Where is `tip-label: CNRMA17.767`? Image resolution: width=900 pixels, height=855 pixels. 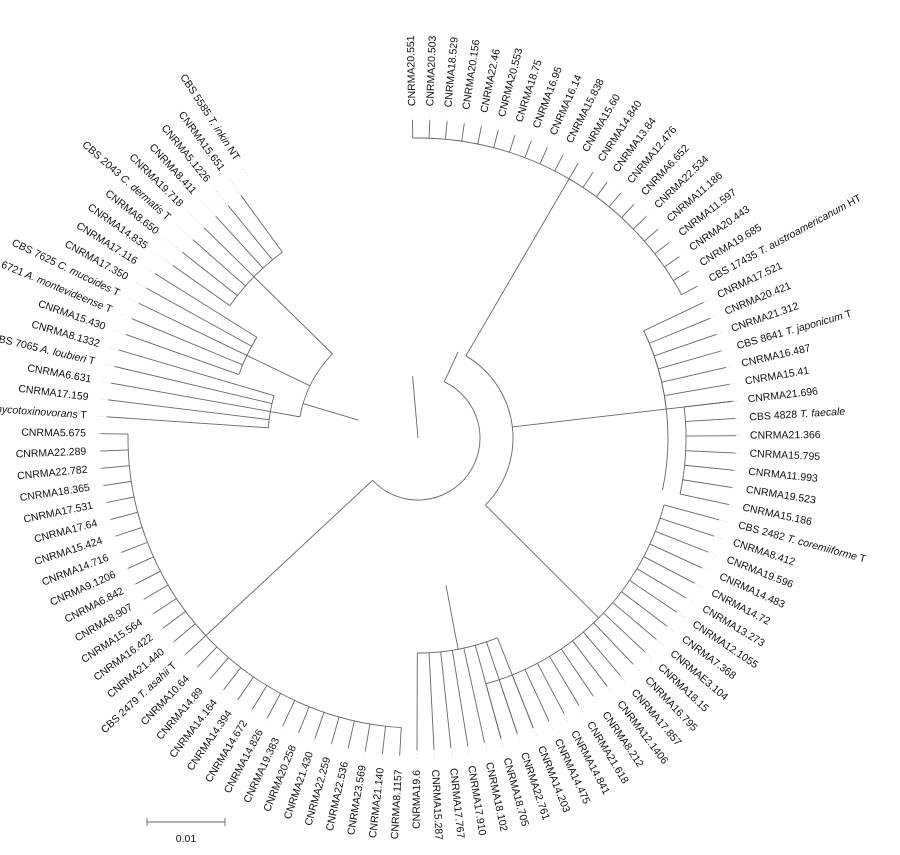
tip-label: CNRMA17.767 is located at coordinates (456, 803).